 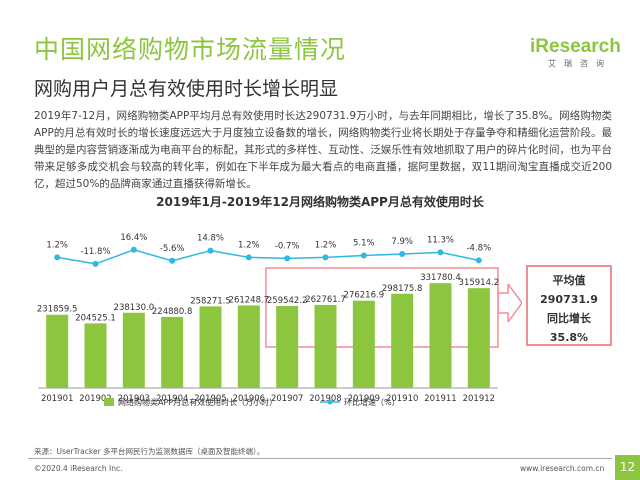 What do you see at coordinates (478, 248) in the screenshot?
I see `growth-label-201912: -4.8%` at bounding box center [478, 248].